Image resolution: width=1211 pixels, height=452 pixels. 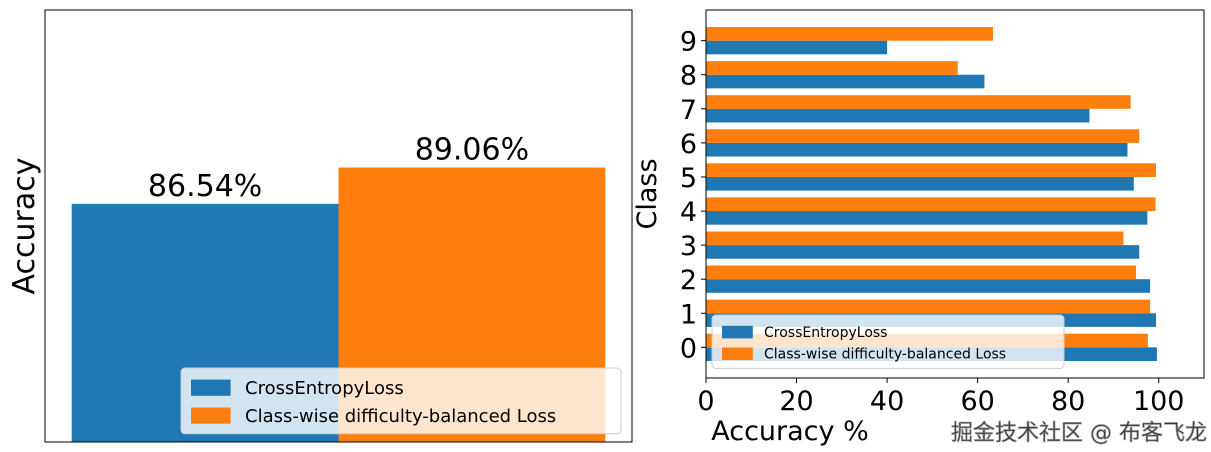 I want to click on y-tick-label: 2, so click(x=688, y=280).